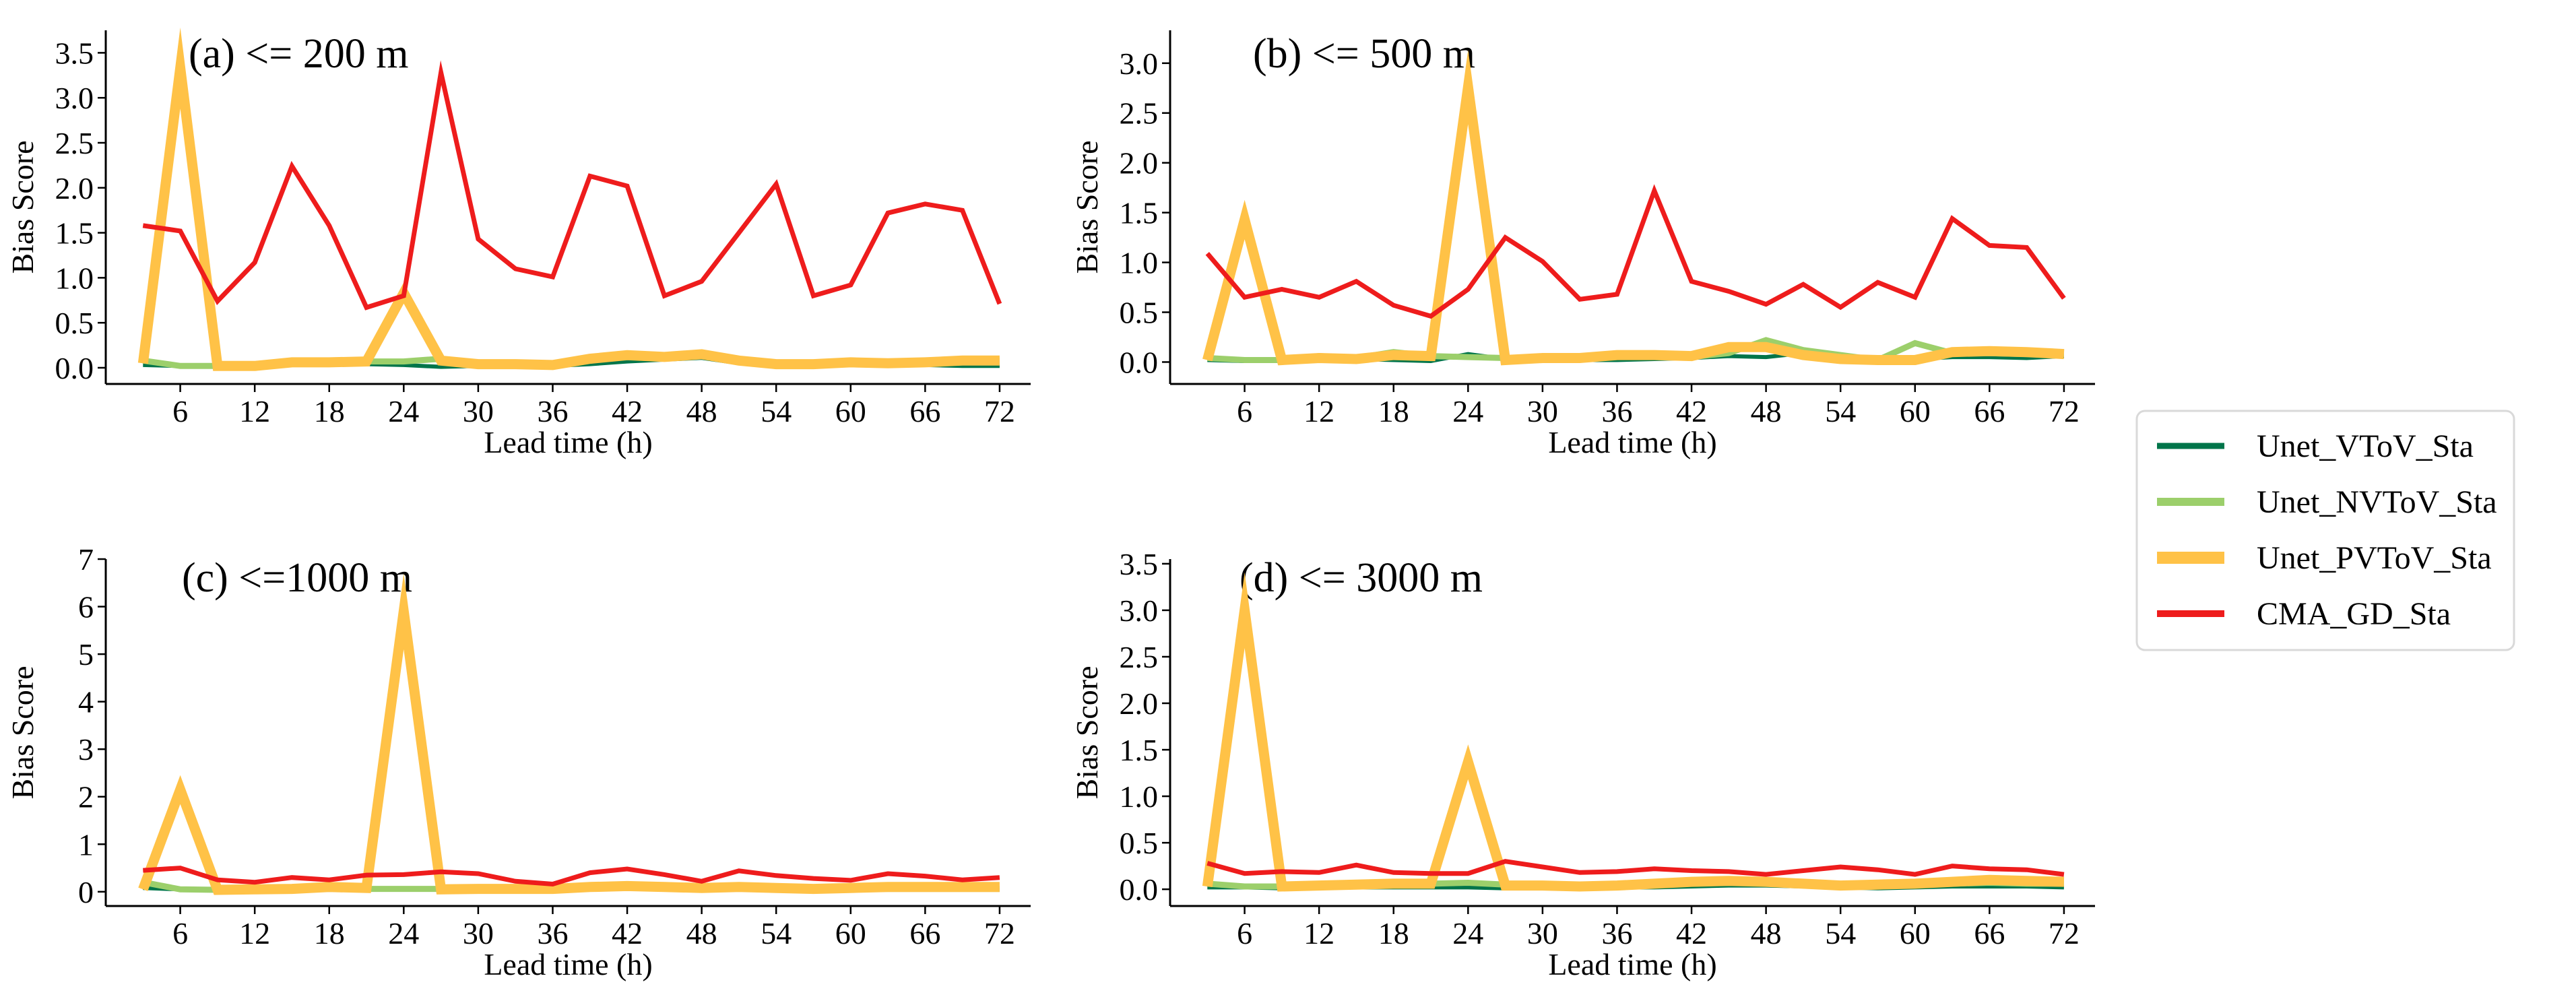 This screenshot has width=2576, height=1003. I want to click on y-tick-label: 3.5, so click(1140, 564).